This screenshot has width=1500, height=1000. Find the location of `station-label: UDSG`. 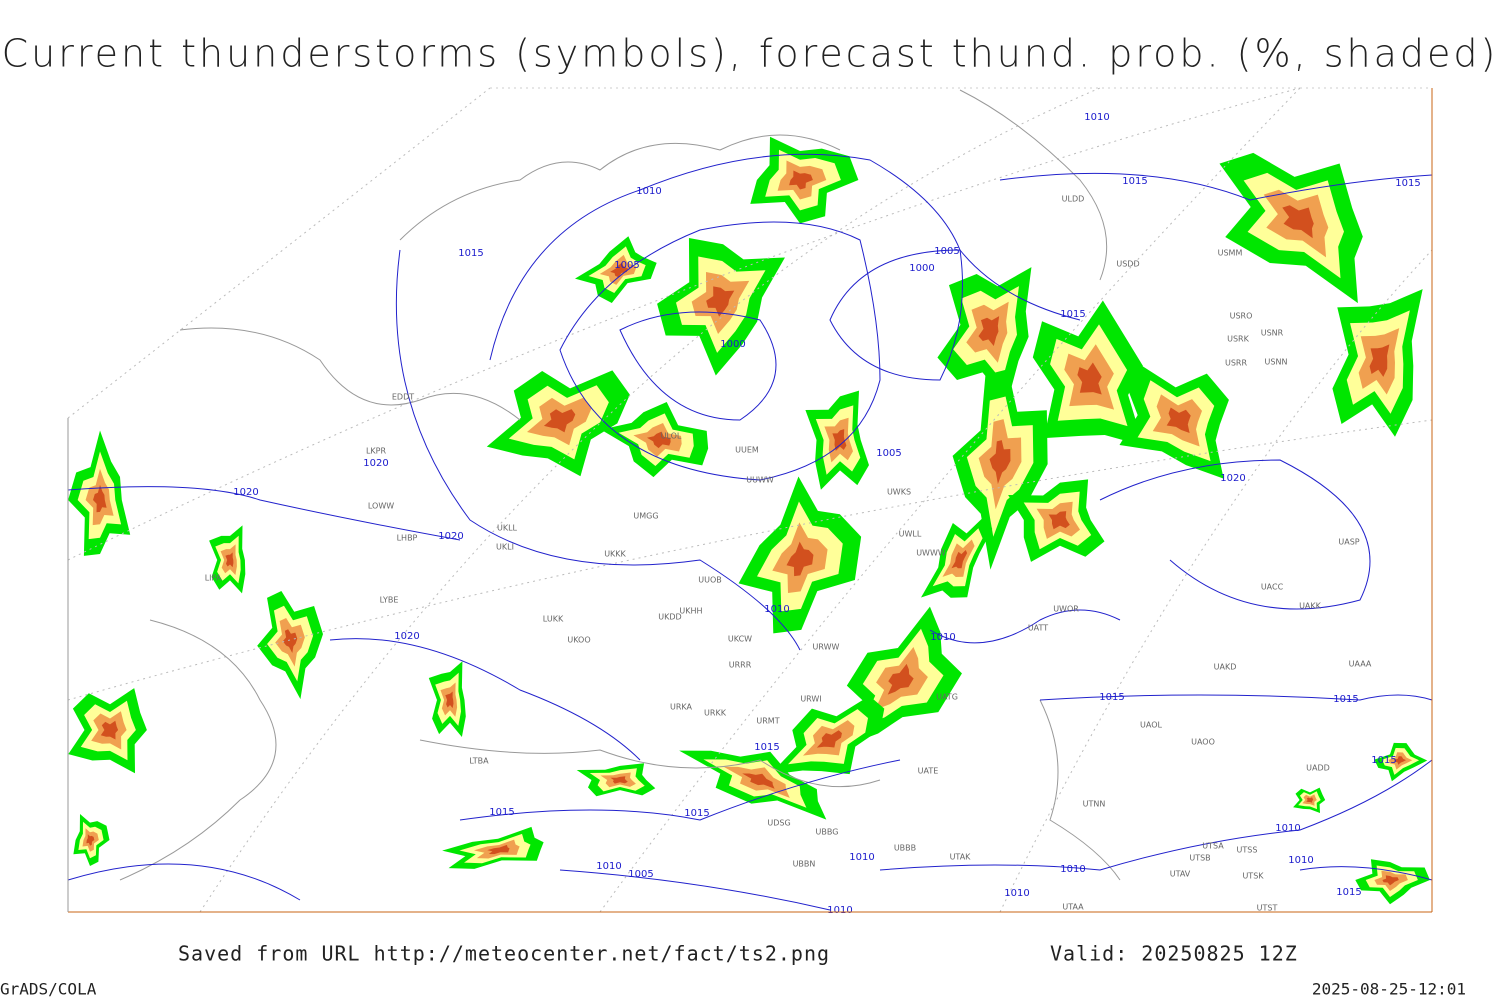

station-label: UDSG is located at coordinates (778, 823).